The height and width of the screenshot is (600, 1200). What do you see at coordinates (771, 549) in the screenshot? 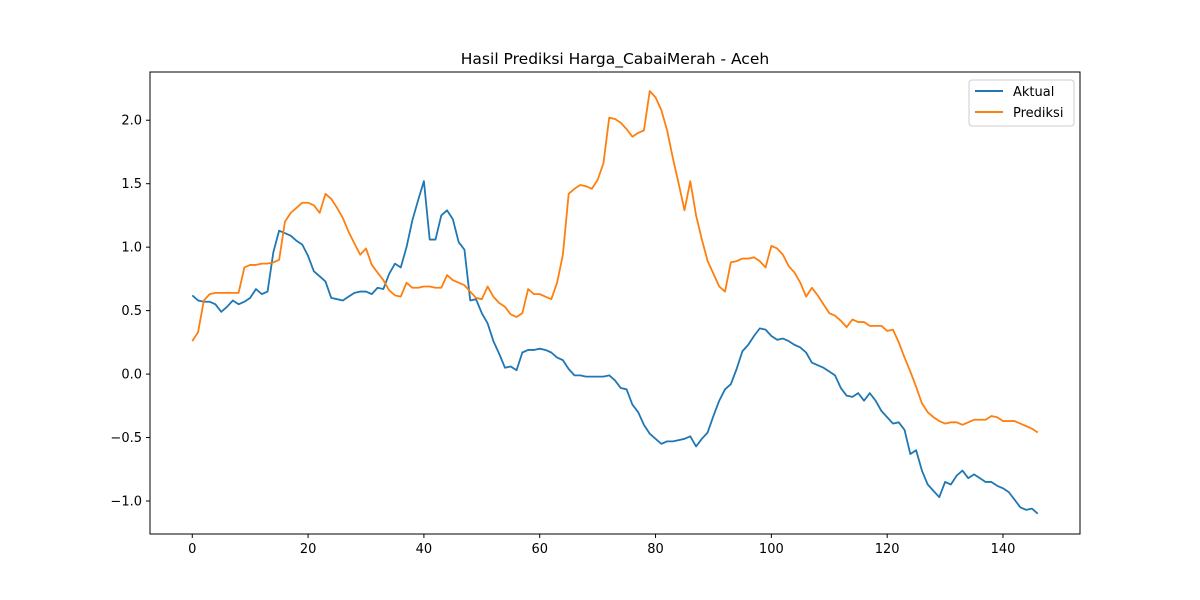
I see `x-tick-label: 100` at bounding box center [771, 549].